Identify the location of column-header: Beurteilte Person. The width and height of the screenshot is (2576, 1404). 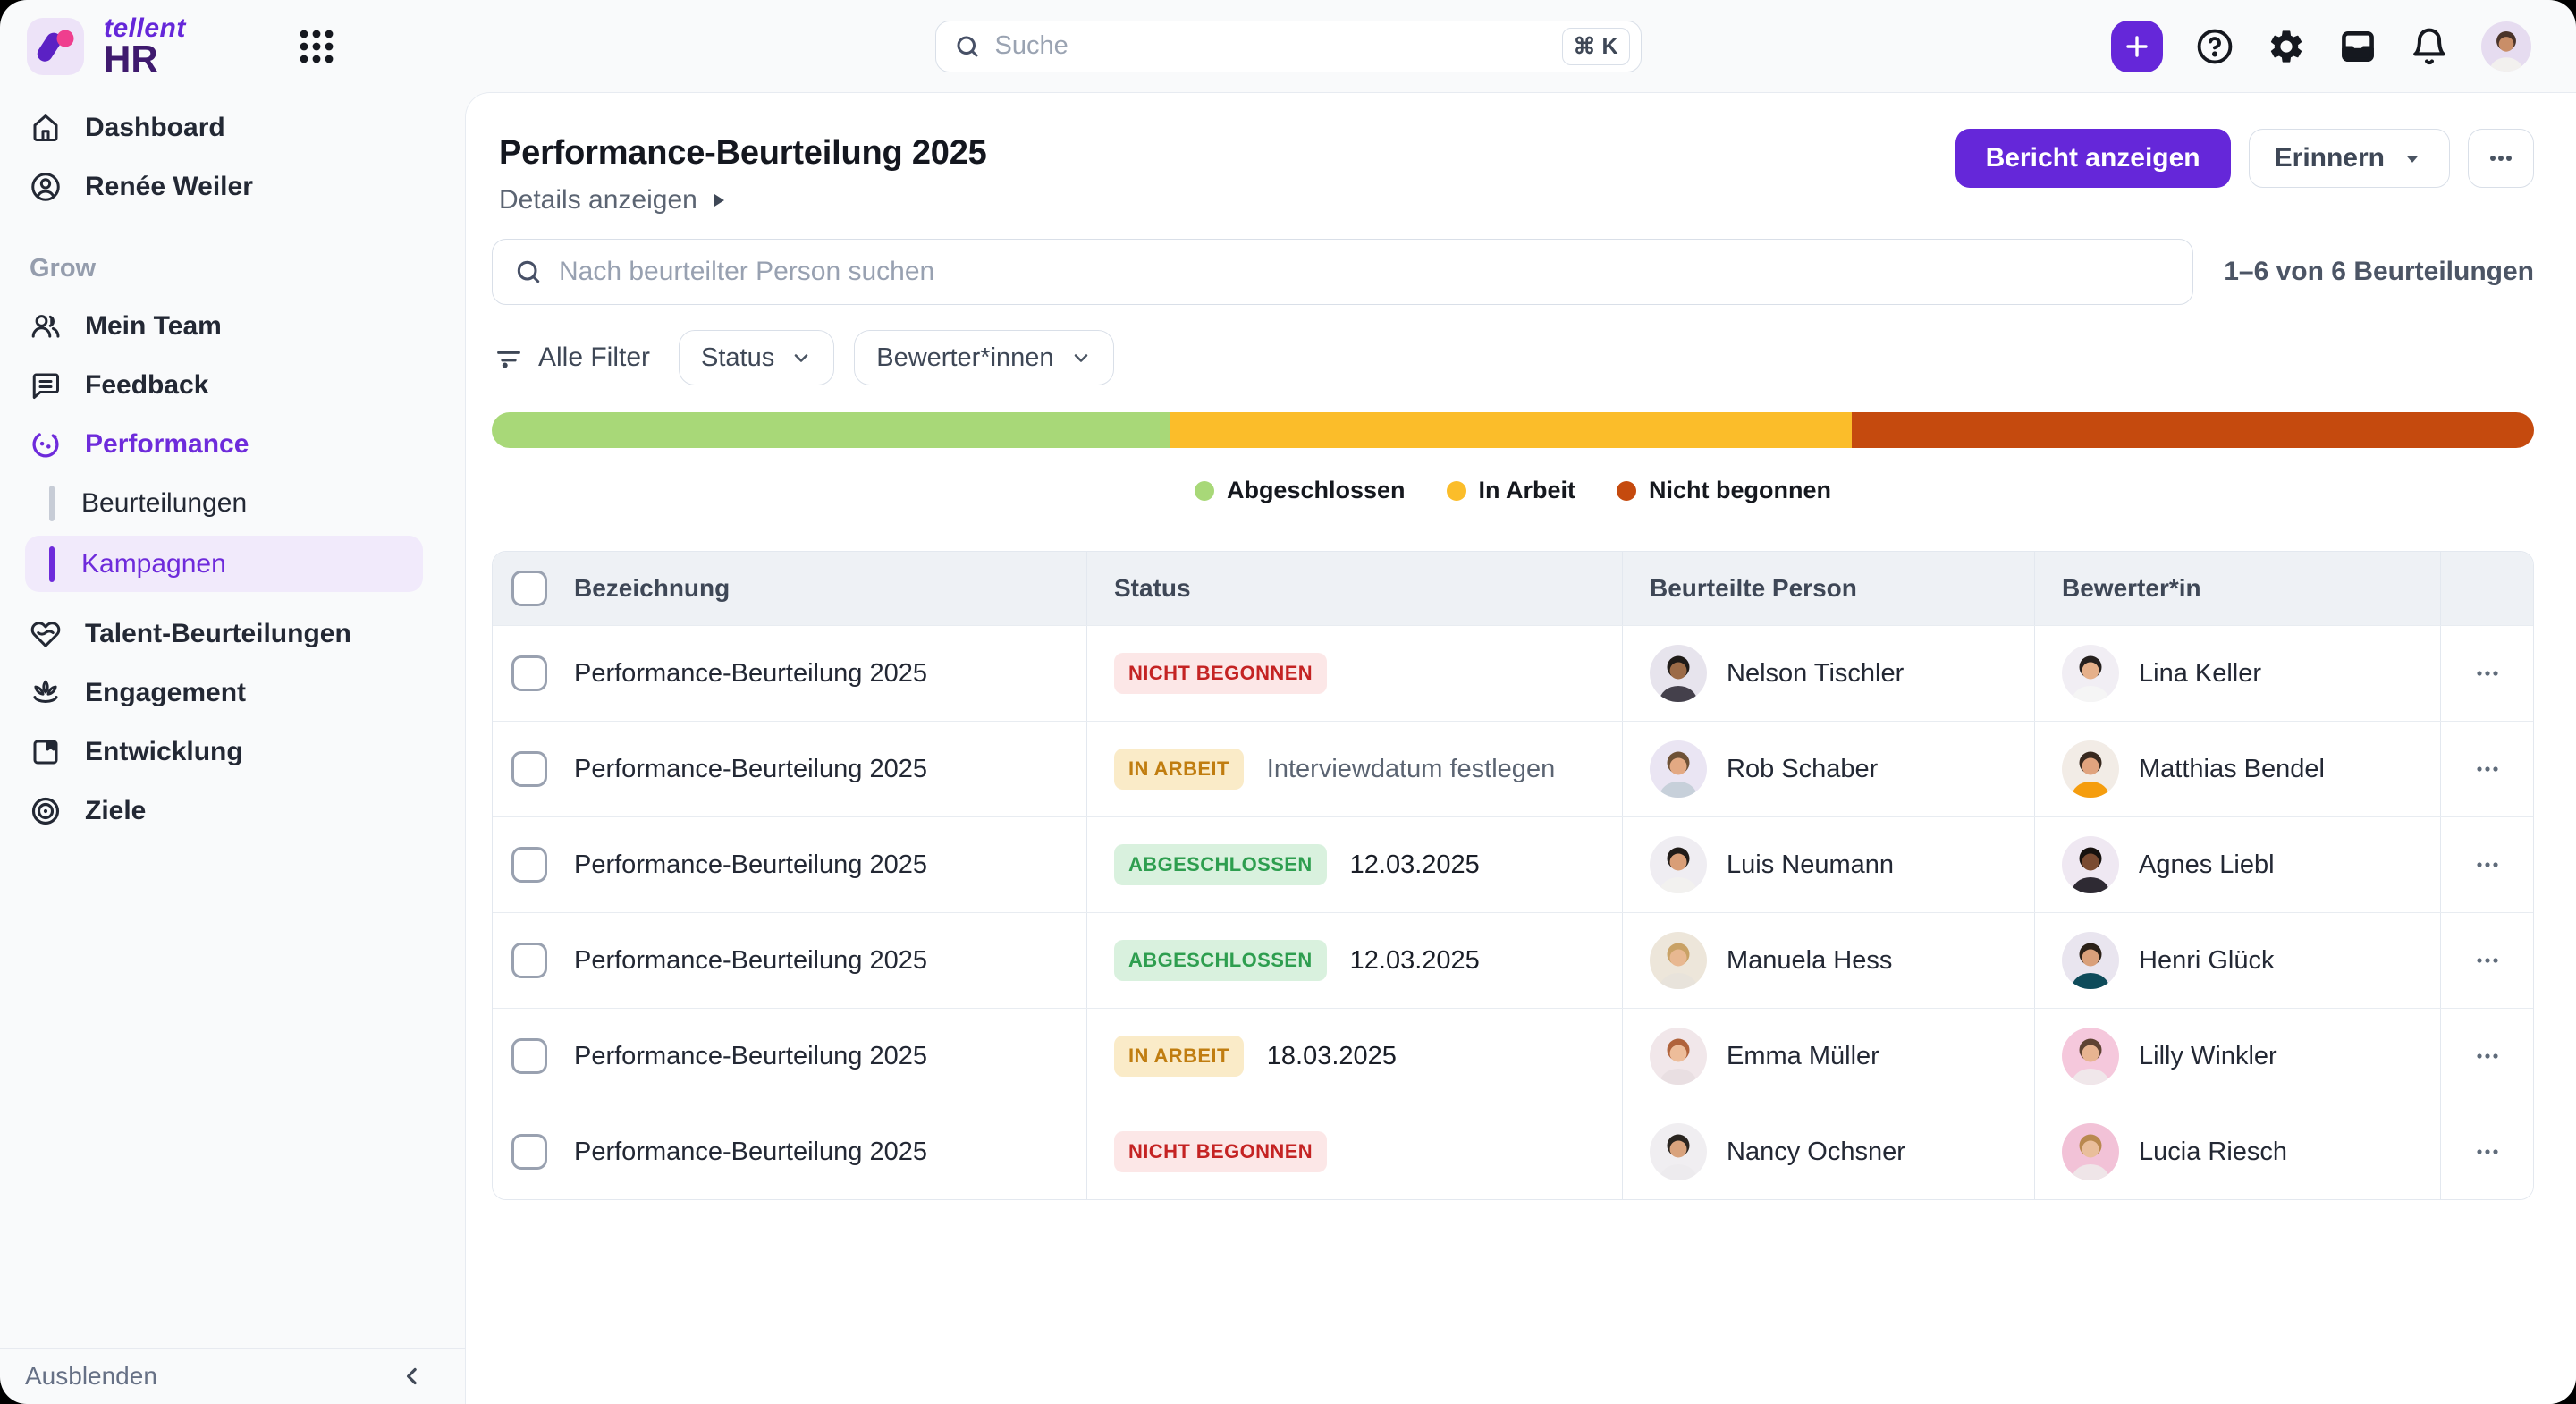
(1828, 589).